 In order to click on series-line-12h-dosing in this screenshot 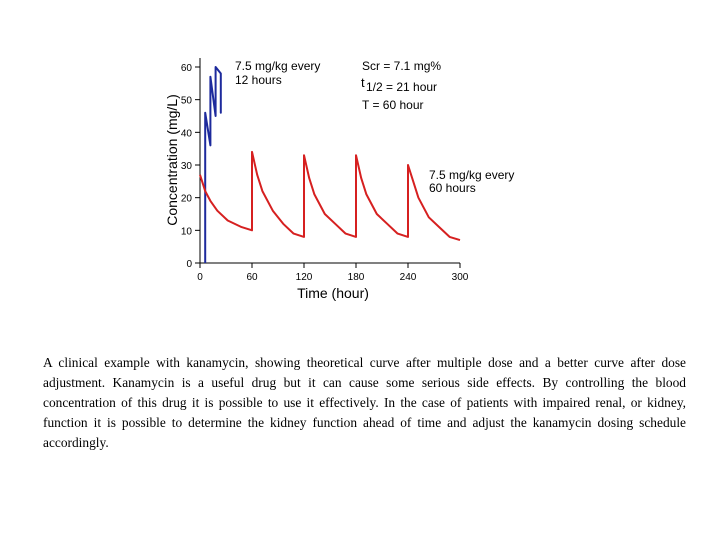, I will do `click(213, 164)`.